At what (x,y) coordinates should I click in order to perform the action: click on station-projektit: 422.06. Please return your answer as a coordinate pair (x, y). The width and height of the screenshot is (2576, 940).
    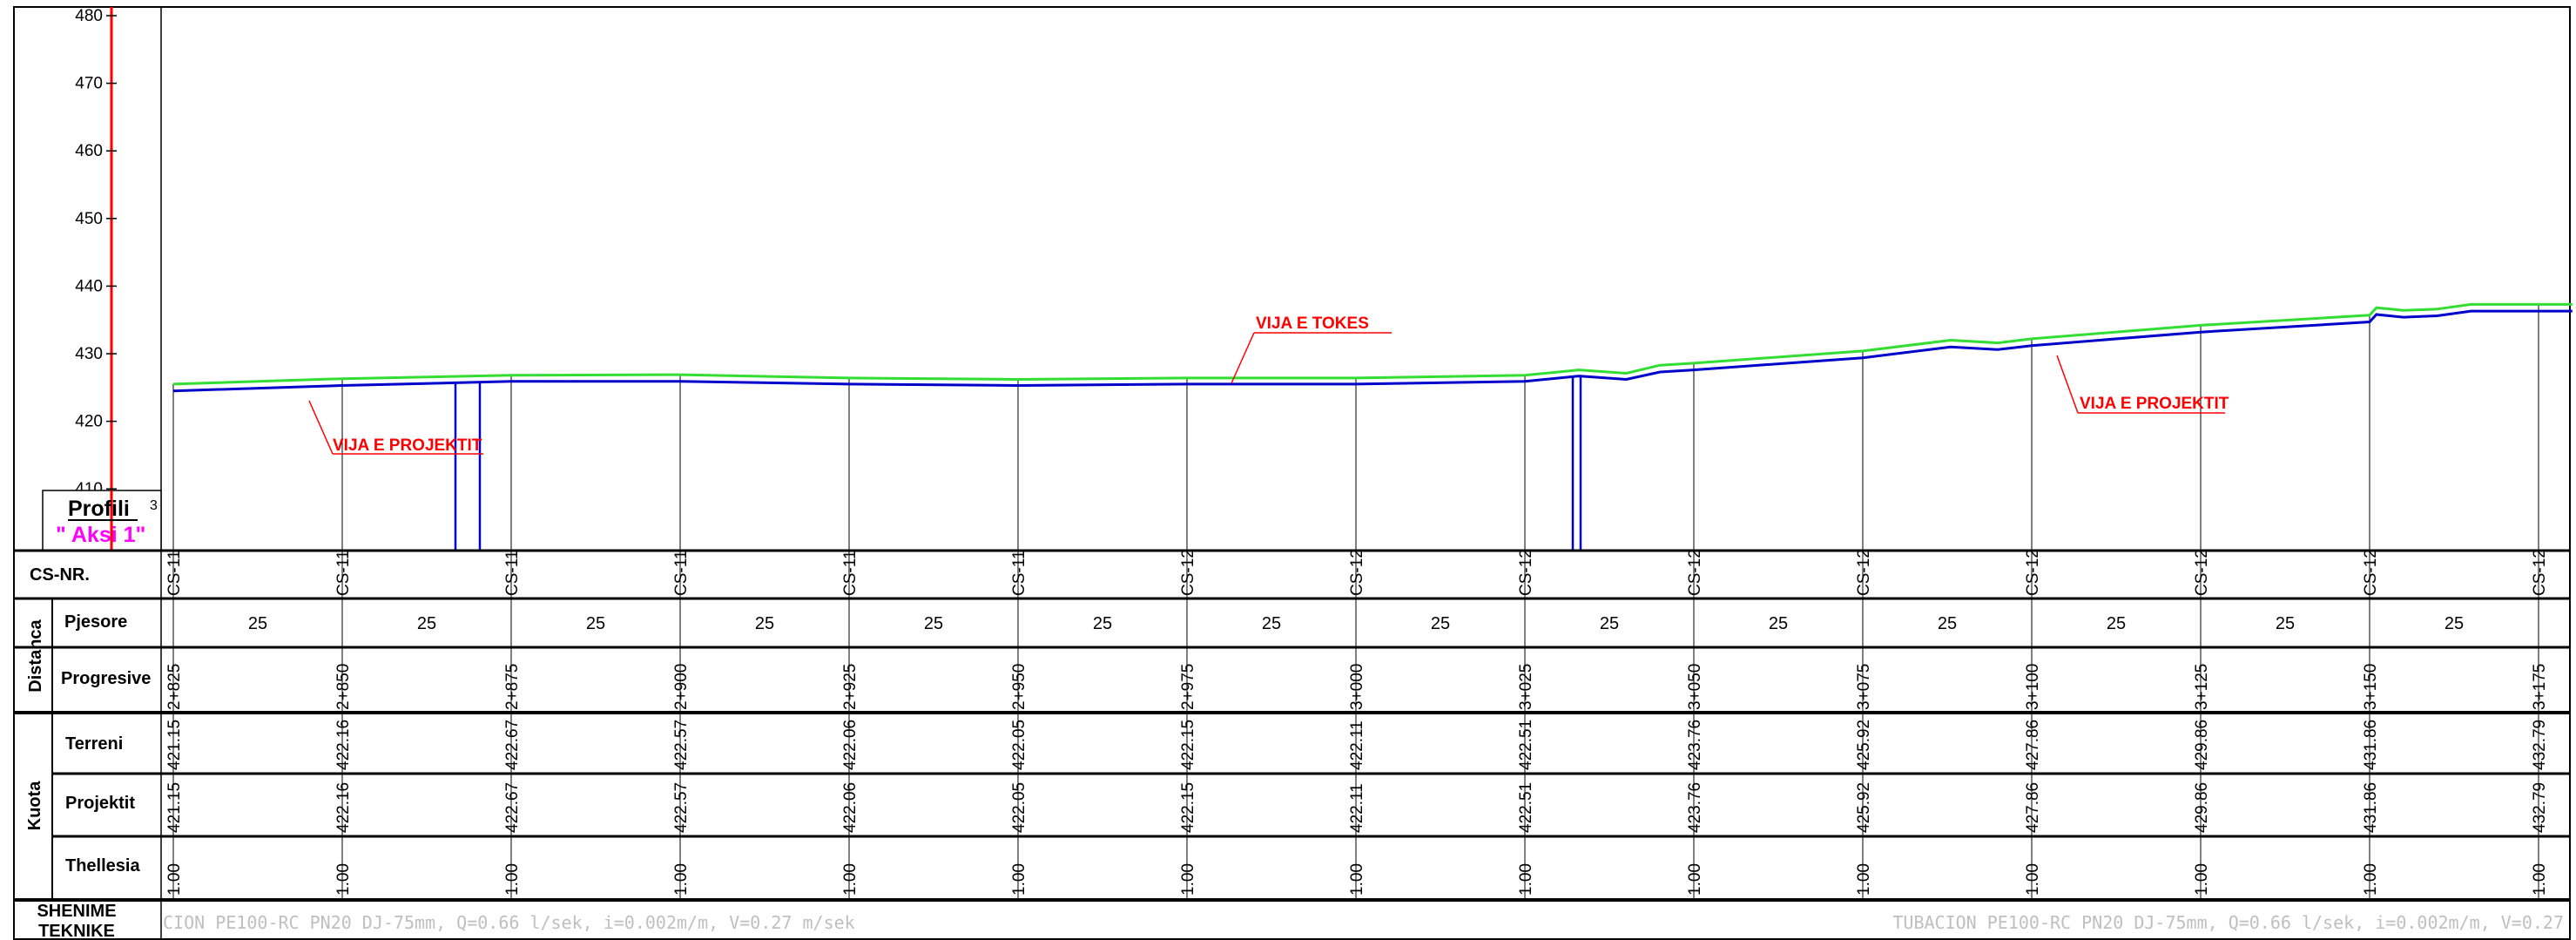
    Looking at the image, I should click on (851, 808).